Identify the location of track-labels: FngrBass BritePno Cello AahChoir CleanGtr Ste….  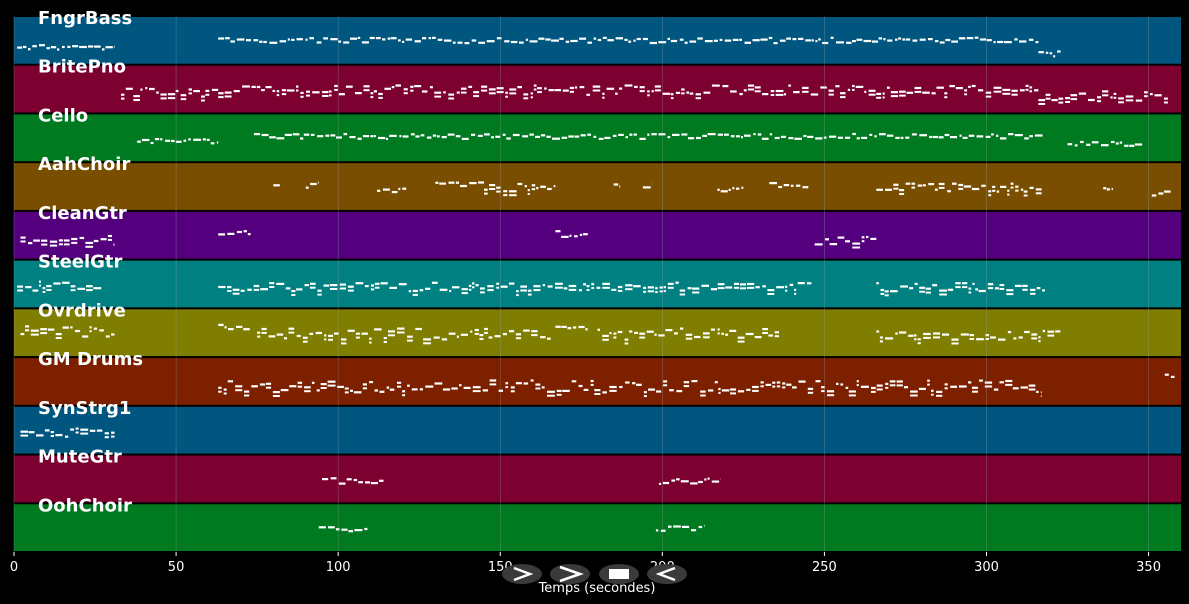
(90, 262).